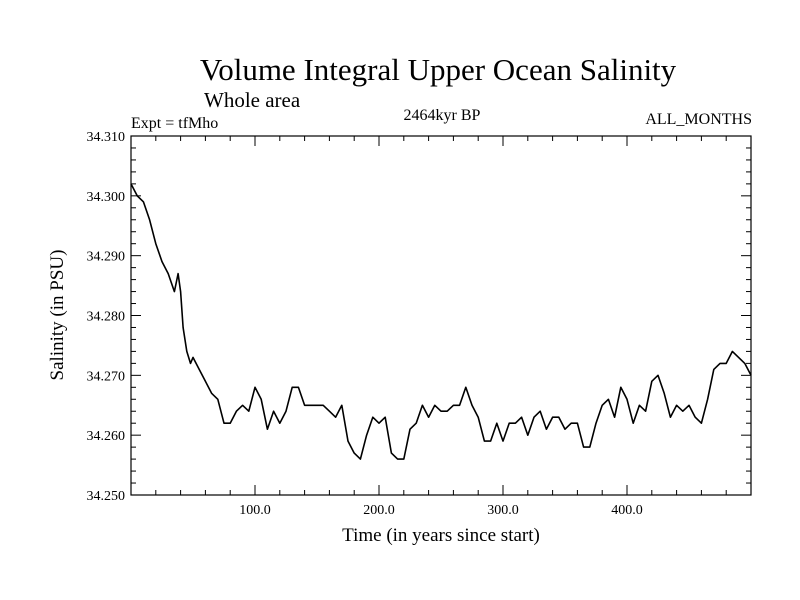 This screenshot has height=600, width=800. Describe the element at coordinates (698, 119) in the screenshot. I see `months-label: ALL_MONTHS` at that location.